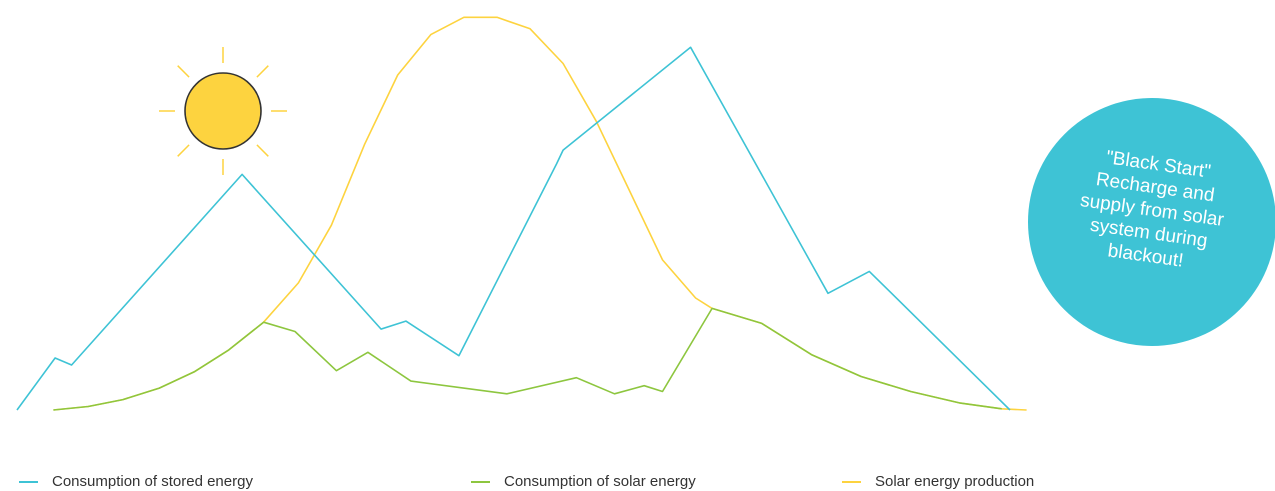 This screenshot has width=1275, height=491. I want to click on legend-label-solar-consumption: Consumption of solar energy, so click(600, 481).